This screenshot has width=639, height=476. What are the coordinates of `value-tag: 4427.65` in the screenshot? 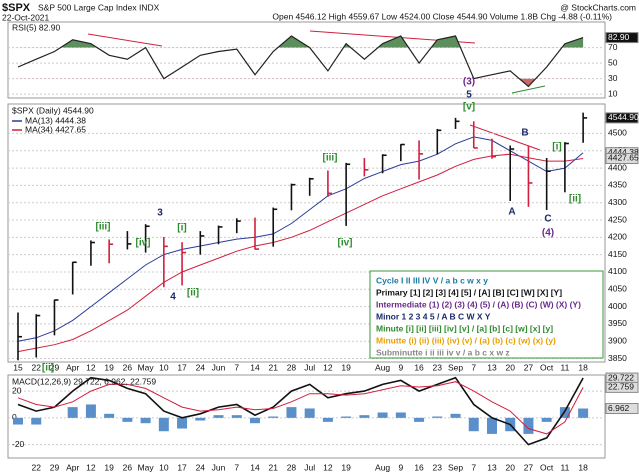 It's located at (622, 158).